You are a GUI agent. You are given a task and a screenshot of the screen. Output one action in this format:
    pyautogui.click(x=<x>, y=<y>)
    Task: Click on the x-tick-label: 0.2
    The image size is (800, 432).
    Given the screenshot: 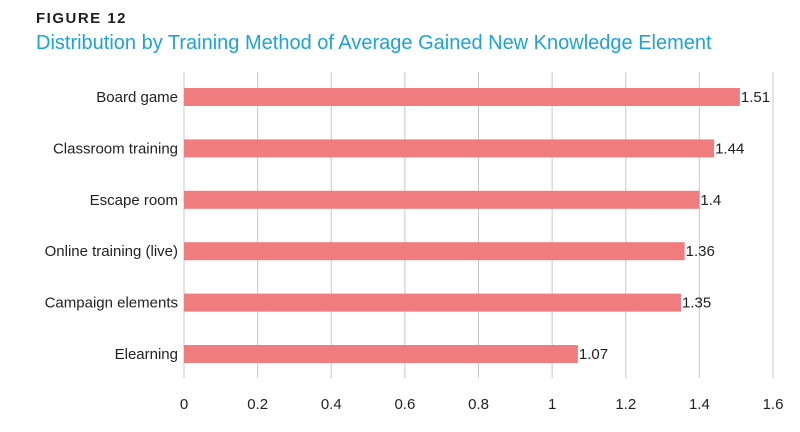 What is the action you would take?
    pyautogui.click(x=257, y=404)
    